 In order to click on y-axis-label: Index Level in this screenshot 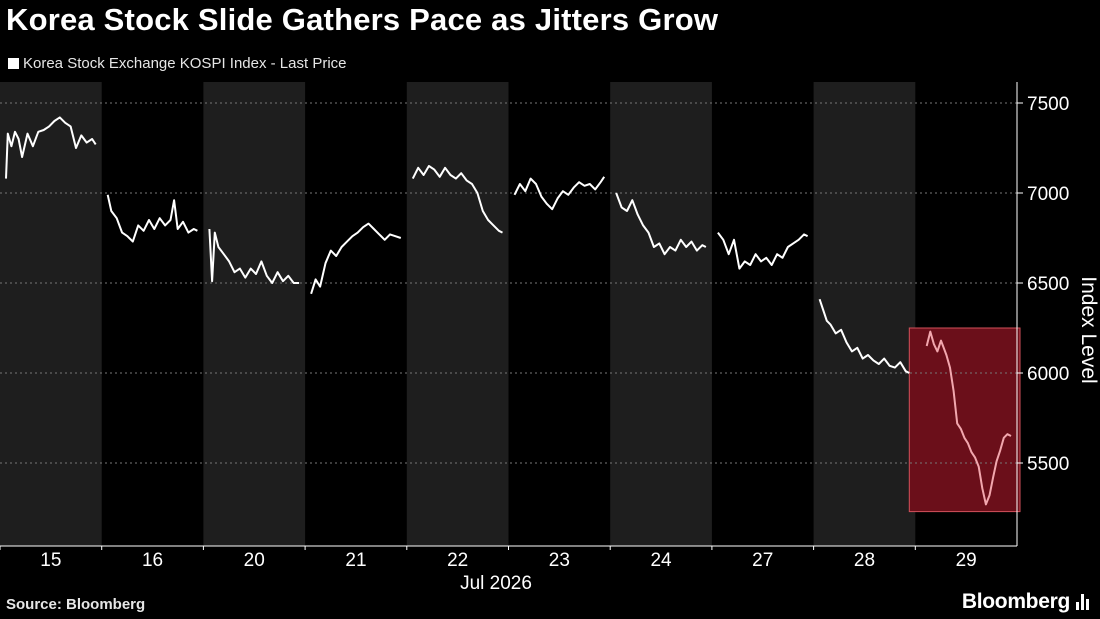, I will do `click(1088, 329)`.